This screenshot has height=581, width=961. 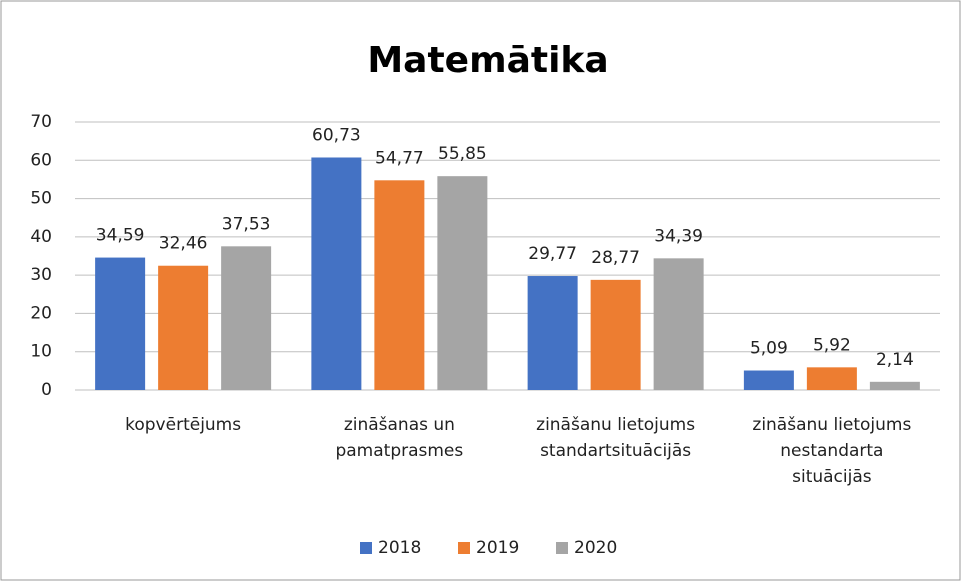 I want to click on x-tick-label: zināšanu lietojums standartsituācijās, so click(x=616, y=438).